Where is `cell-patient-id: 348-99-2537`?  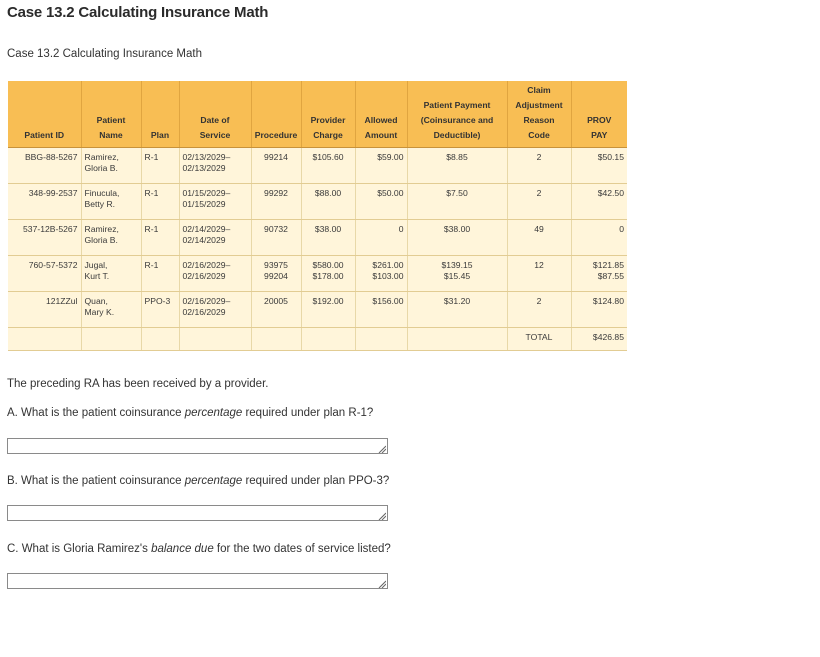
cell-patient-id: 348-99-2537 is located at coordinates (44, 201).